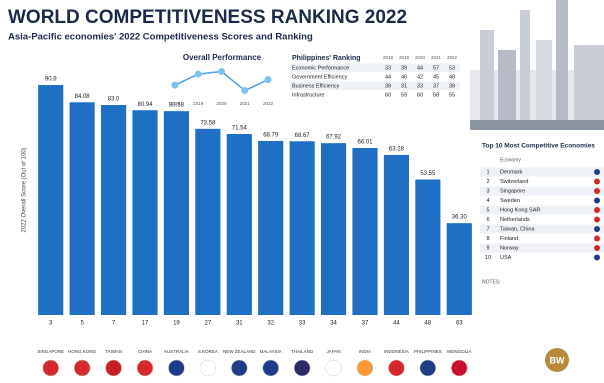 The height and width of the screenshot is (383, 604). Describe the element at coordinates (515, 220) in the screenshot. I see `economy: Netherlands` at that location.